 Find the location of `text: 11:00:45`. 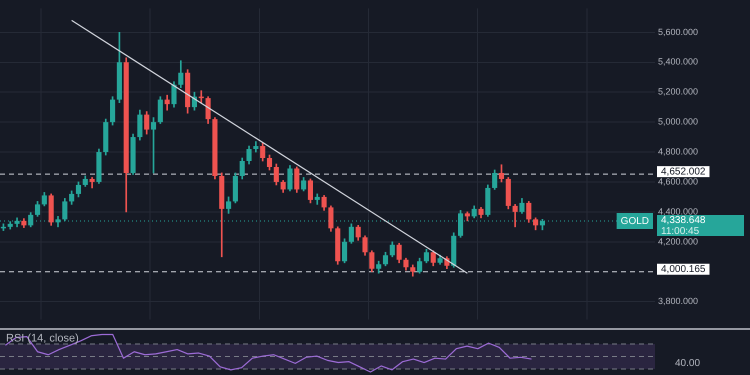

text: 11:00:45 is located at coordinates (680, 231).